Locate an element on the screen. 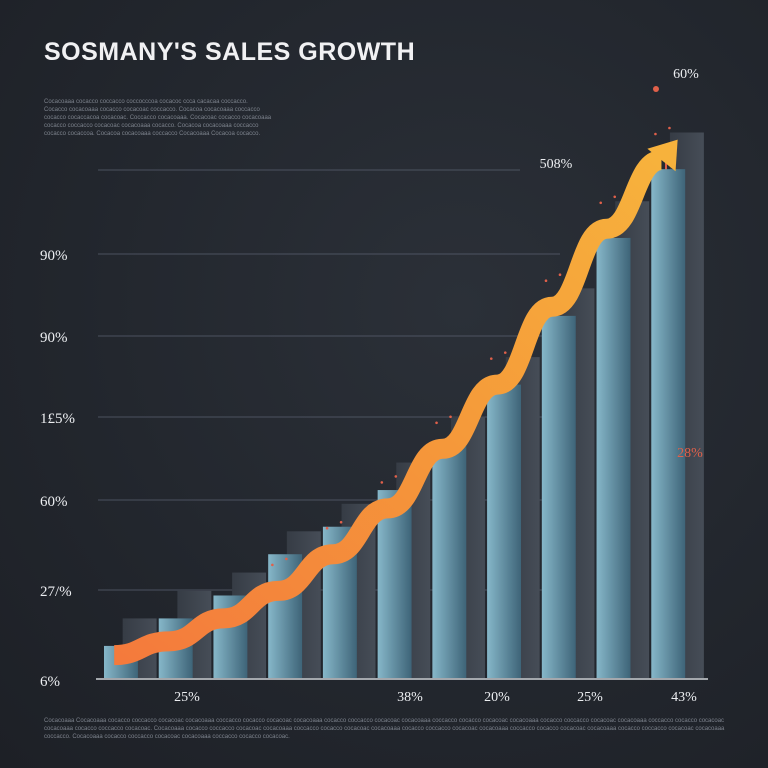 This screenshot has height=768, width=768. x-tick-label: 20% is located at coordinates (497, 697).